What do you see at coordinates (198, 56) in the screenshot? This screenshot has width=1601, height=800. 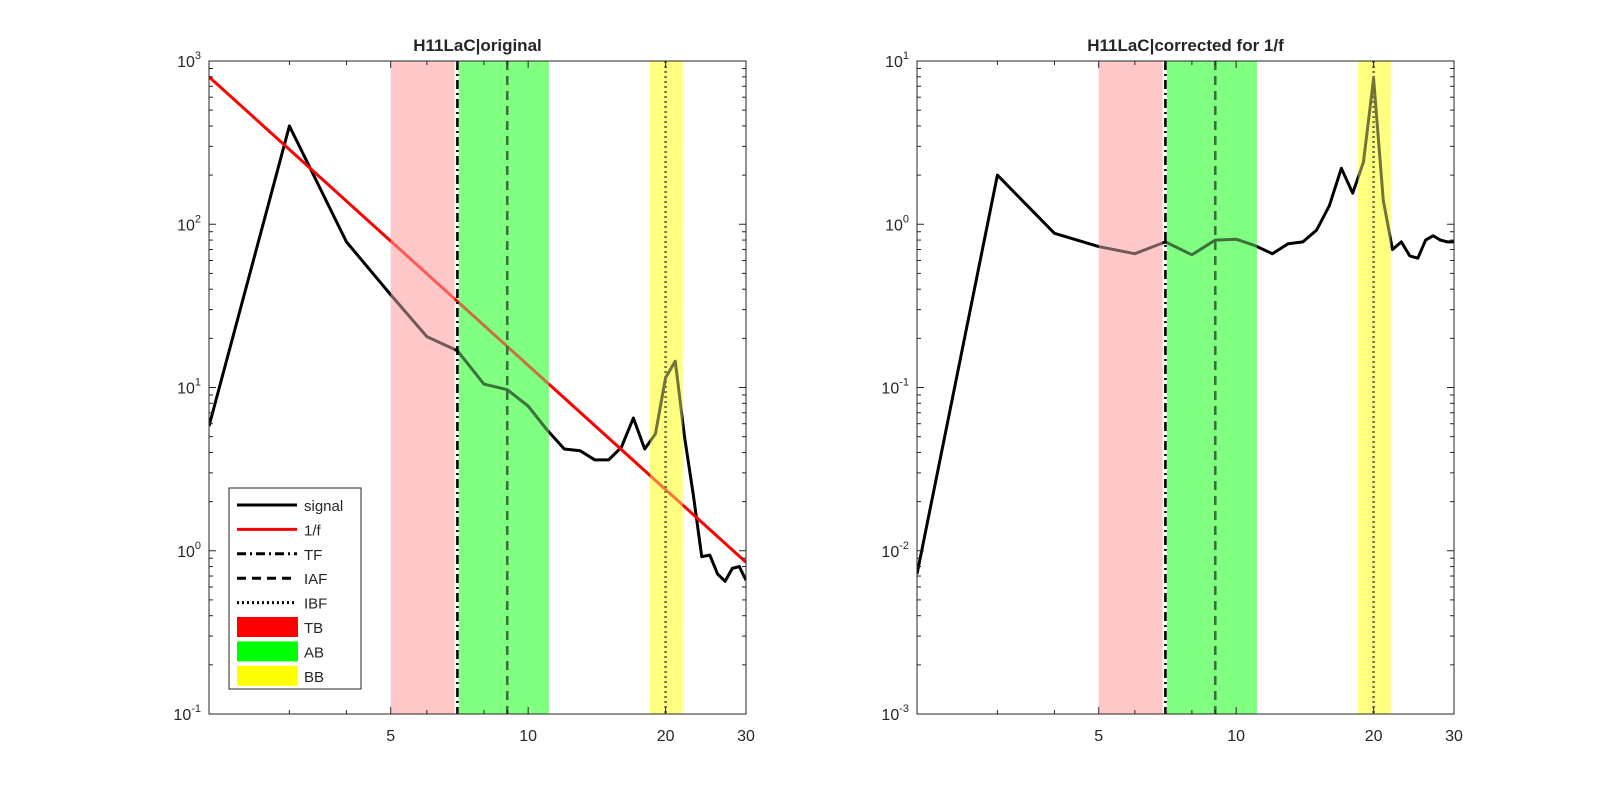 I see `tick-exponent: 3` at bounding box center [198, 56].